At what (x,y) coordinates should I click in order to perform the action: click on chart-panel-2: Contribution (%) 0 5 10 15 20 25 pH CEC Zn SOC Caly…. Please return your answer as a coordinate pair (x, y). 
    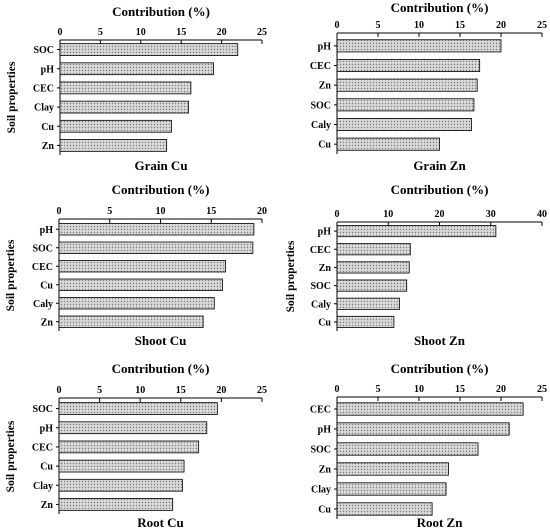
    Looking at the image, I should click on (428, 86).